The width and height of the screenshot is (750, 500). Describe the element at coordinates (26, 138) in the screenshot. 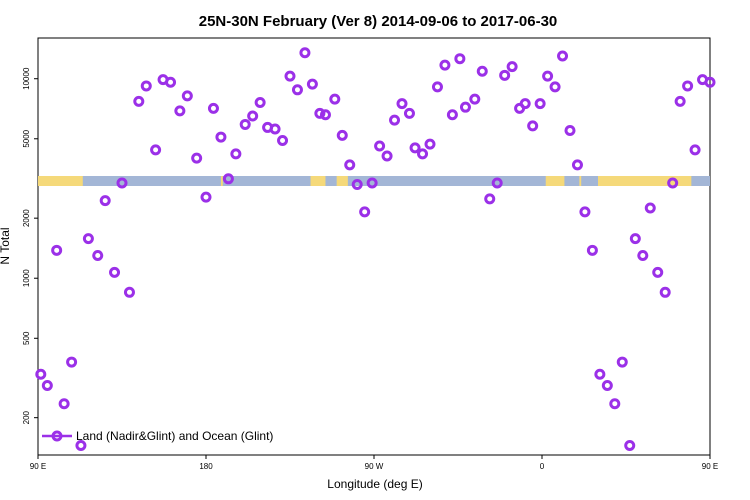

I see `y-tick-label-4: 5000` at that location.